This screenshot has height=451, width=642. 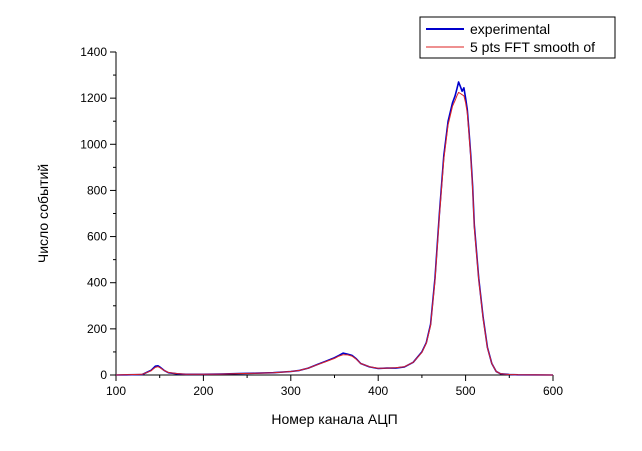 I want to click on x-tick-label: 600, so click(x=553, y=391).